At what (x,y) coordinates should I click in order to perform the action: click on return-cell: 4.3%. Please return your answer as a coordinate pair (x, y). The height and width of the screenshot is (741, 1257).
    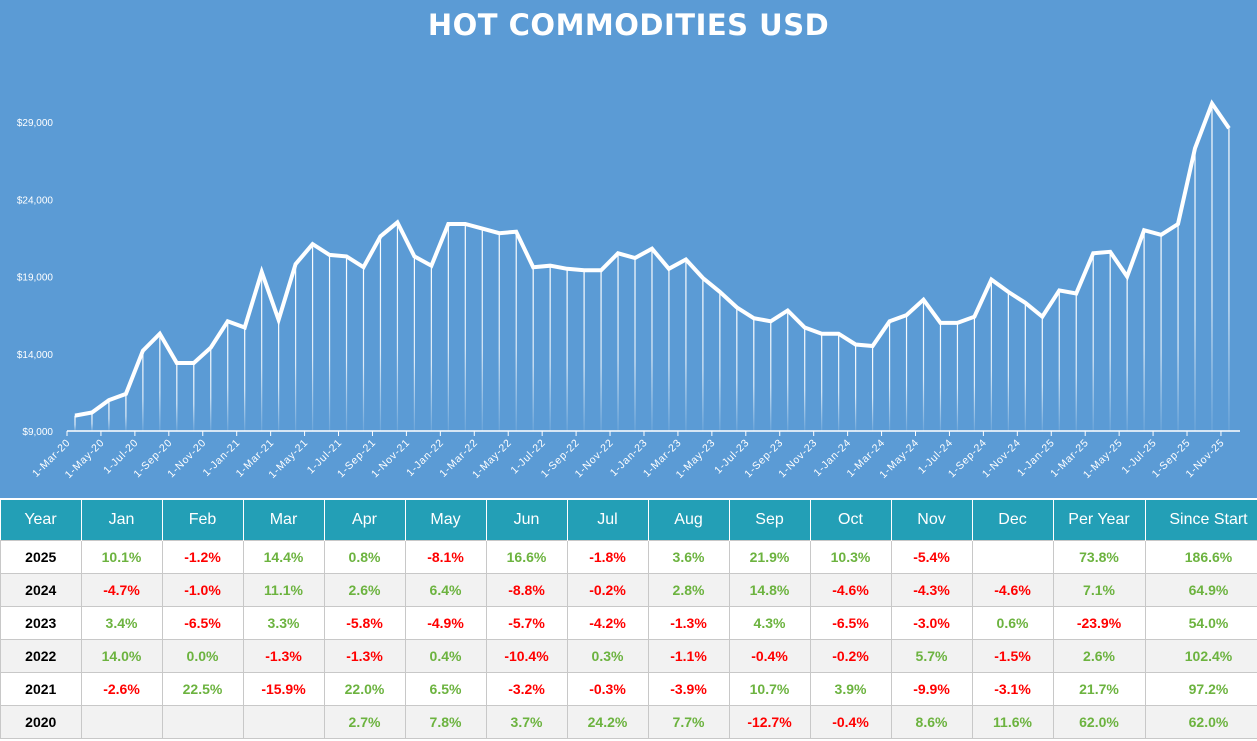
    Looking at the image, I should click on (769, 623).